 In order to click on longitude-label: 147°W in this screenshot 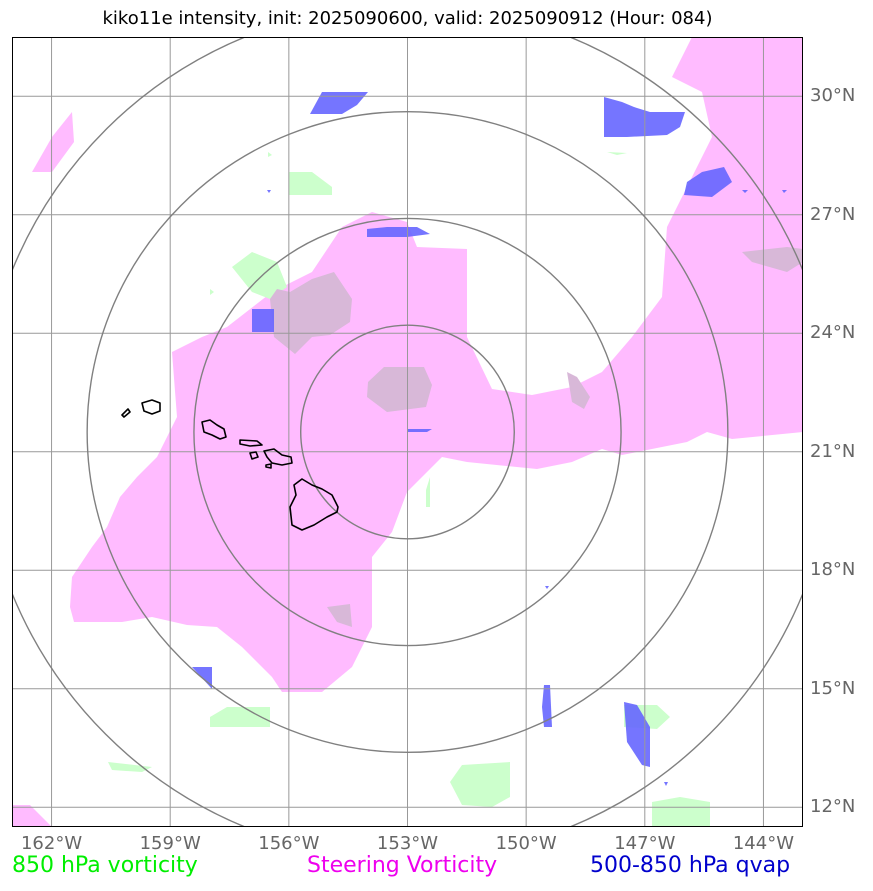, I will do `click(645, 843)`.